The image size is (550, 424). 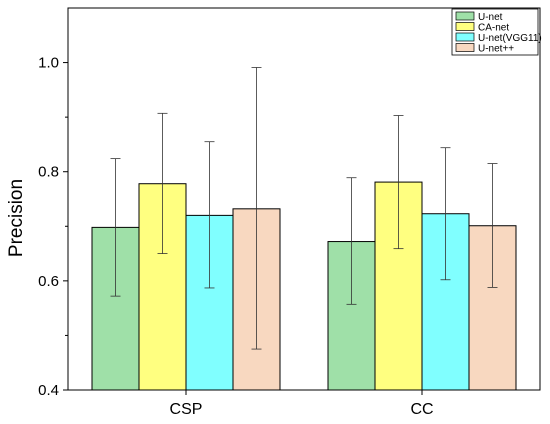 I want to click on legend-label: U-net++, so click(x=496, y=49).